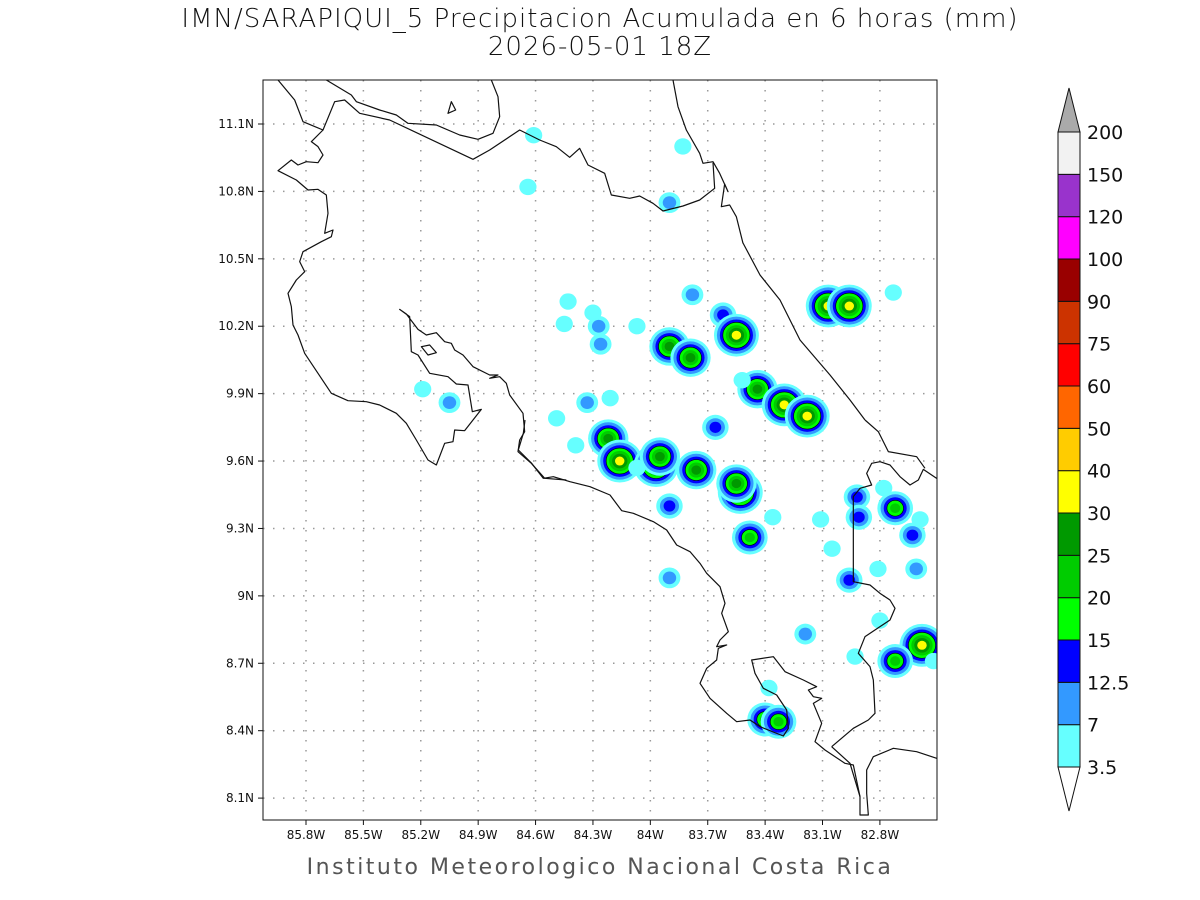 This screenshot has height=900, width=1200. What do you see at coordinates (1099, 514) in the screenshot?
I see `colorbar-label: 30` at bounding box center [1099, 514].